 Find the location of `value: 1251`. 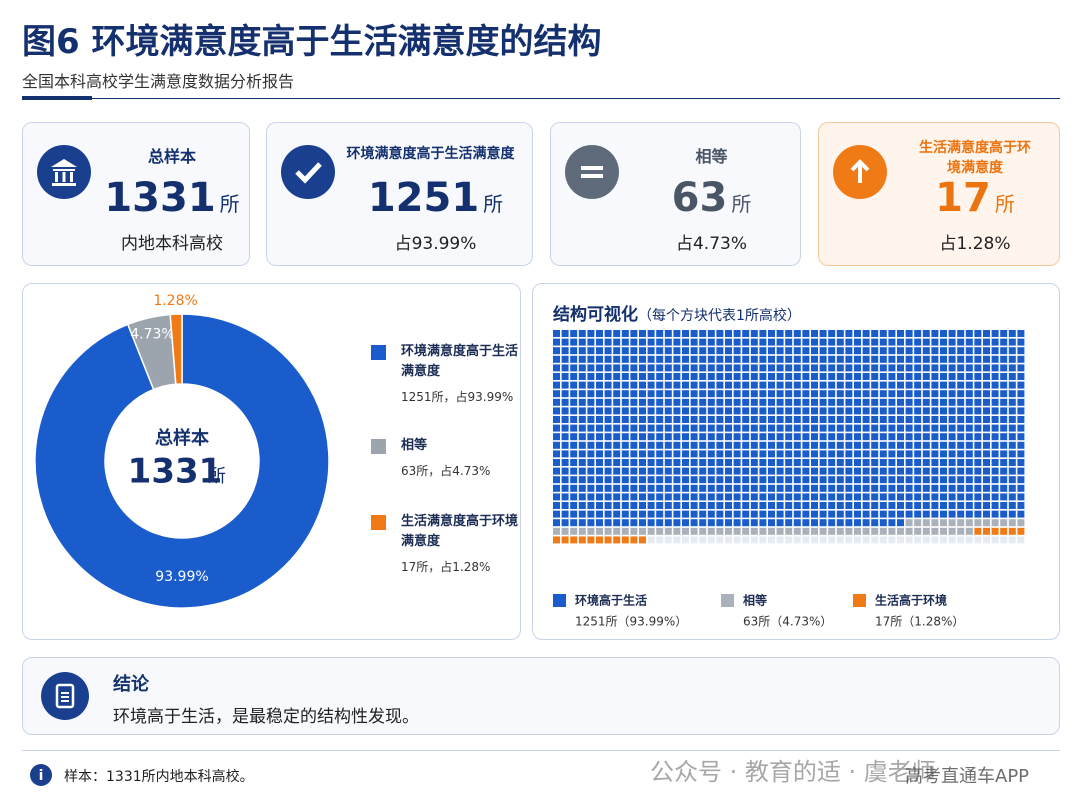

value: 1251 is located at coordinates (423, 198).